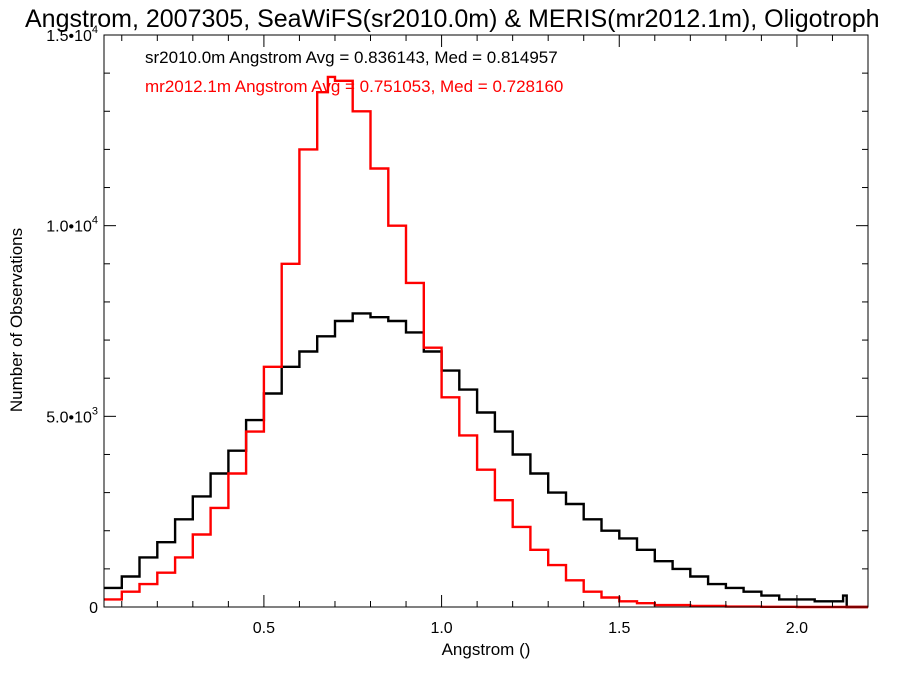  I want to click on y-tick-label: 5.0•103, so click(72, 415).